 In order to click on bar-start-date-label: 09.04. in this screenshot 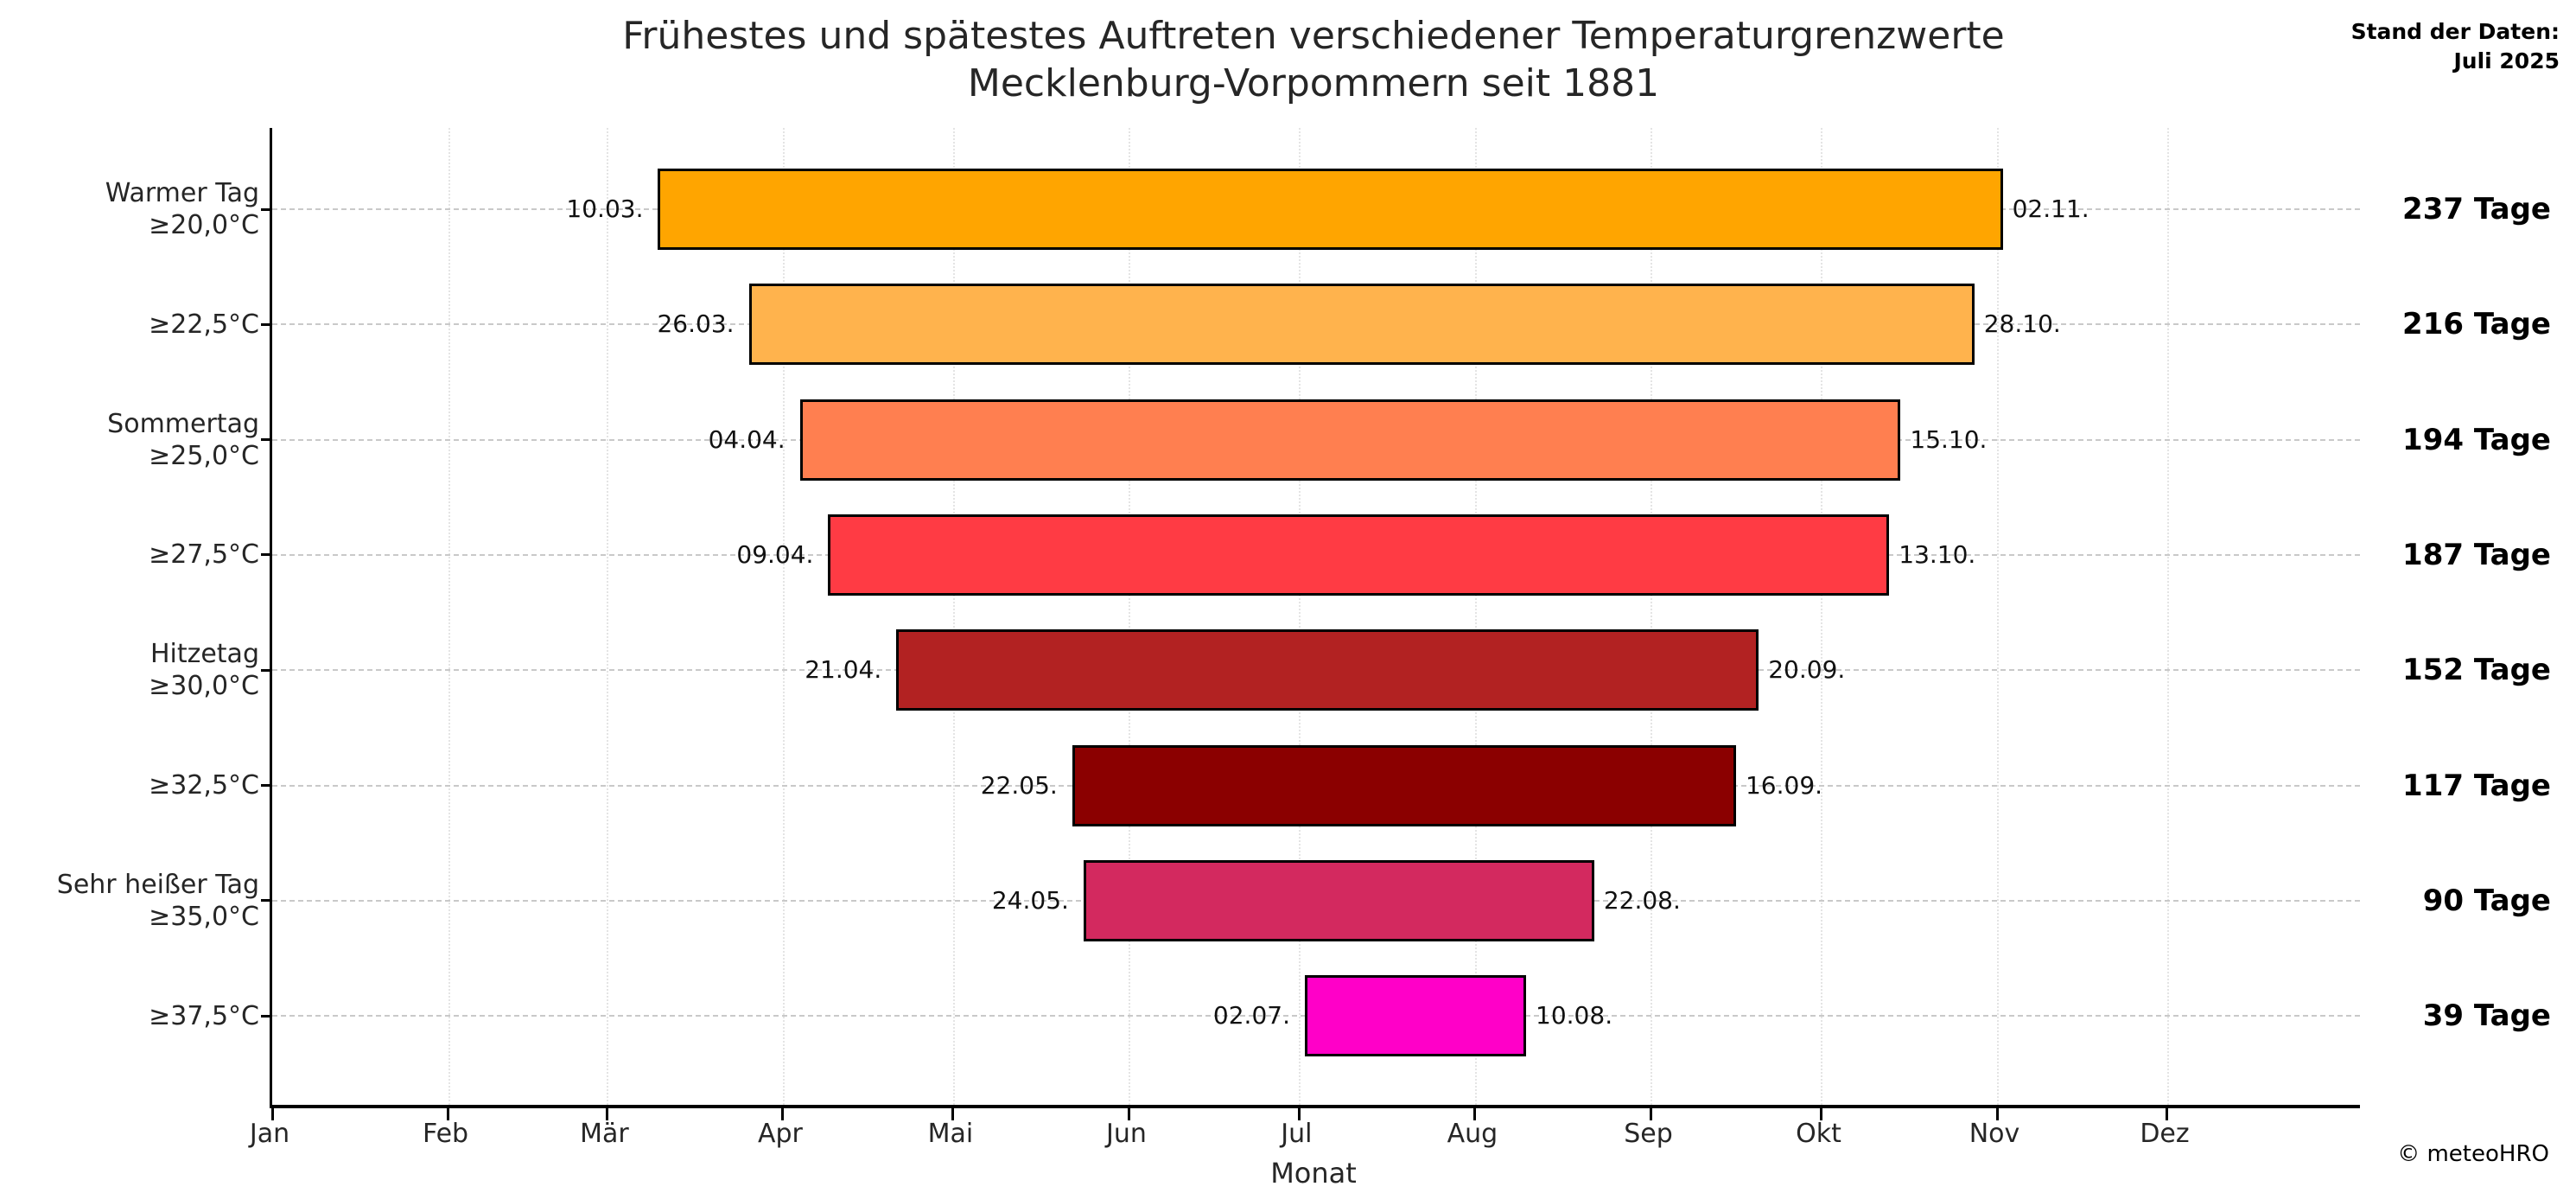, I will do `click(775, 554)`.